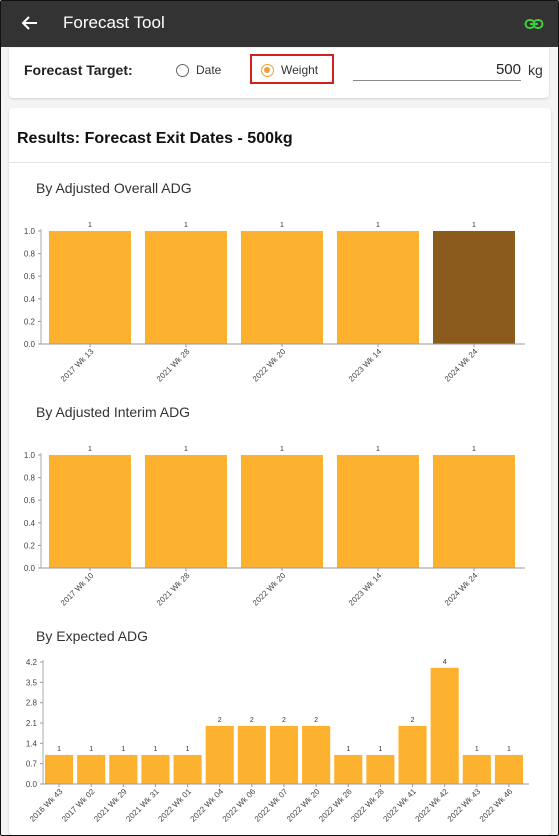 Image resolution: width=559 pixels, height=836 pixels. I want to click on x-tick-label: 2022 Wk 28, so click(367, 805).